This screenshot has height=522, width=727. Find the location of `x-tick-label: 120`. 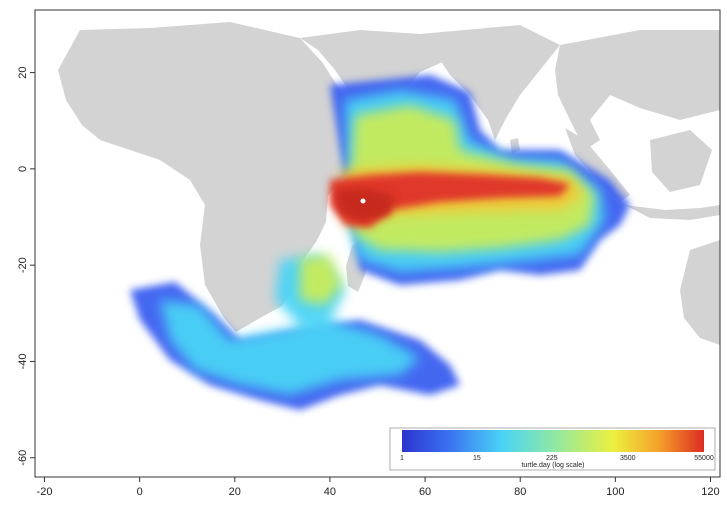

x-tick-label: 120 is located at coordinates (710, 492).